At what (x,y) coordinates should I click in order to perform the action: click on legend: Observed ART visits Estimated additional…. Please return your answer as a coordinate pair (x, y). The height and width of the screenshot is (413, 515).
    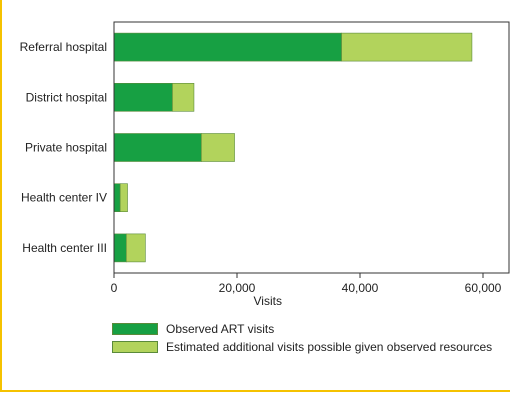
    Looking at the image, I should click on (302, 338).